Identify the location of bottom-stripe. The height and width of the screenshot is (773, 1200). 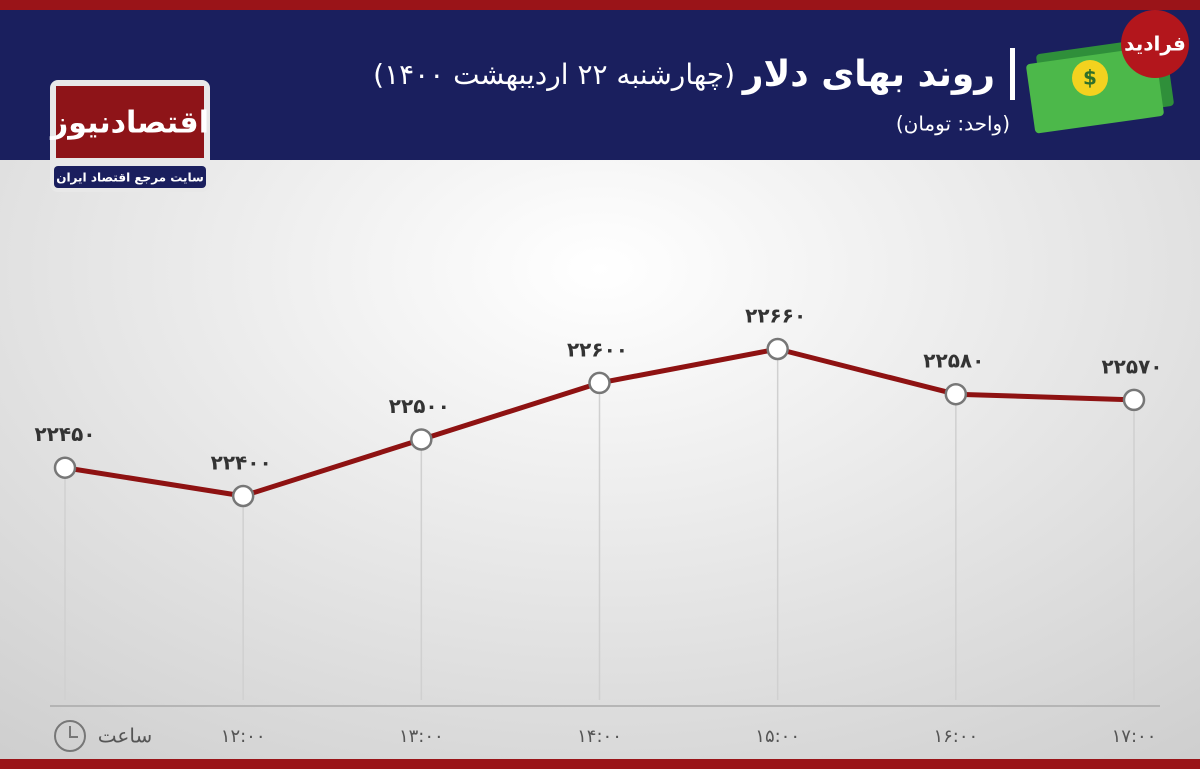
(600, 764).